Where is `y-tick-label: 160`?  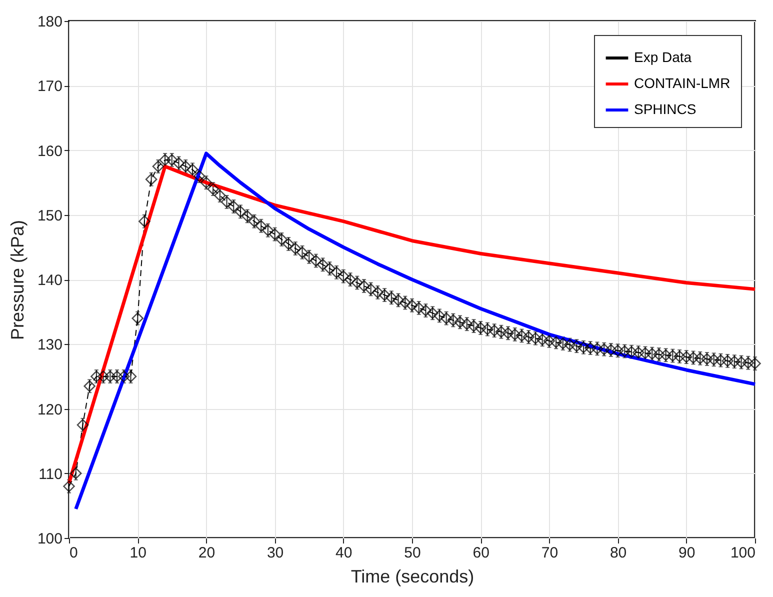 y-tick-label: 160 is located at coordinates (49, 151).